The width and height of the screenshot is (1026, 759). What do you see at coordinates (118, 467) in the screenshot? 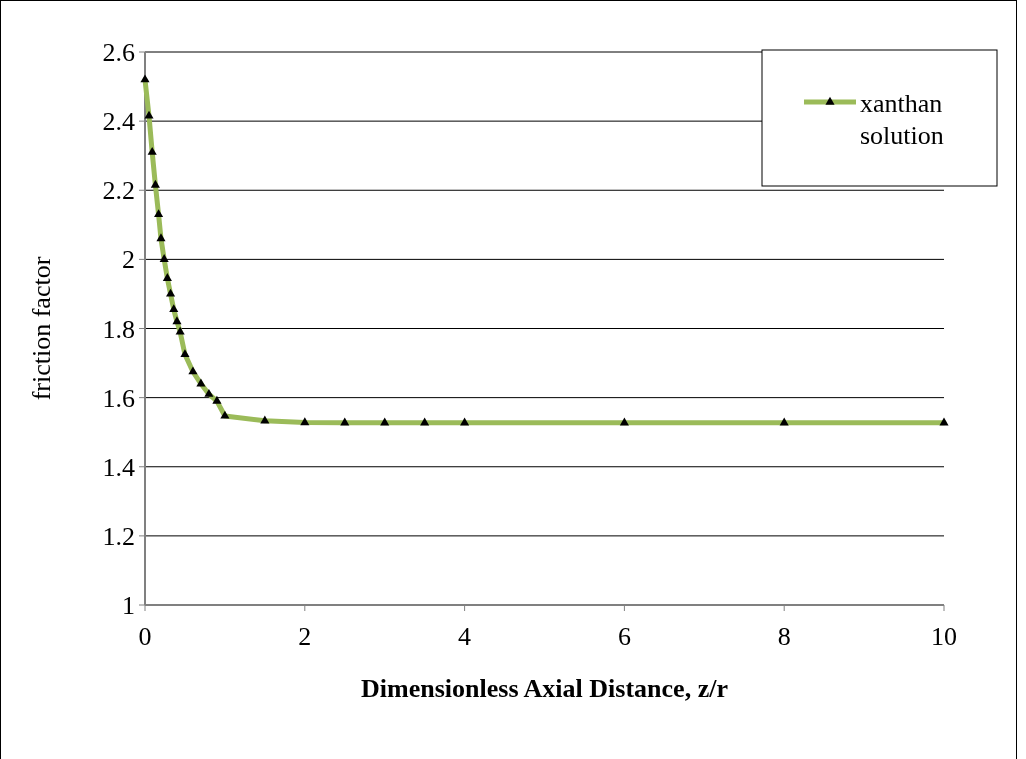
I see `y-tick-label: 1.4` at bounding box center [118, 467].